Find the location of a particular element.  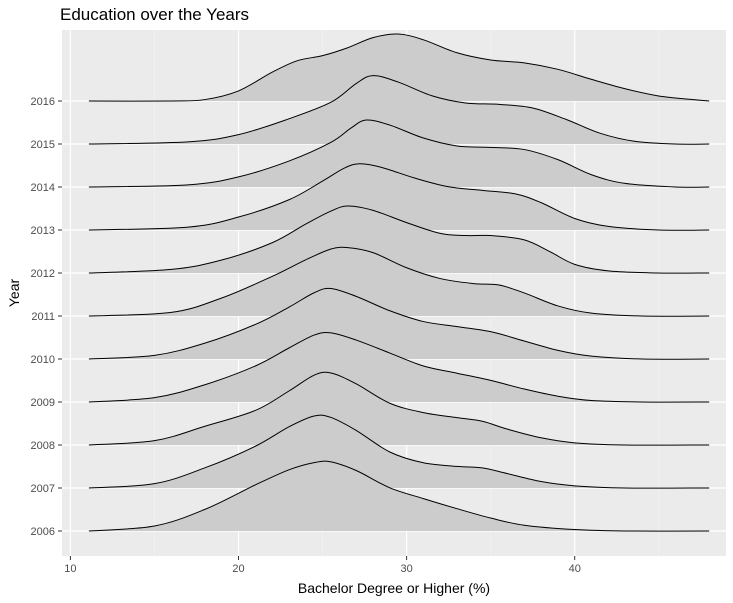

ridge-2012 is located at coordinates (399, 239).